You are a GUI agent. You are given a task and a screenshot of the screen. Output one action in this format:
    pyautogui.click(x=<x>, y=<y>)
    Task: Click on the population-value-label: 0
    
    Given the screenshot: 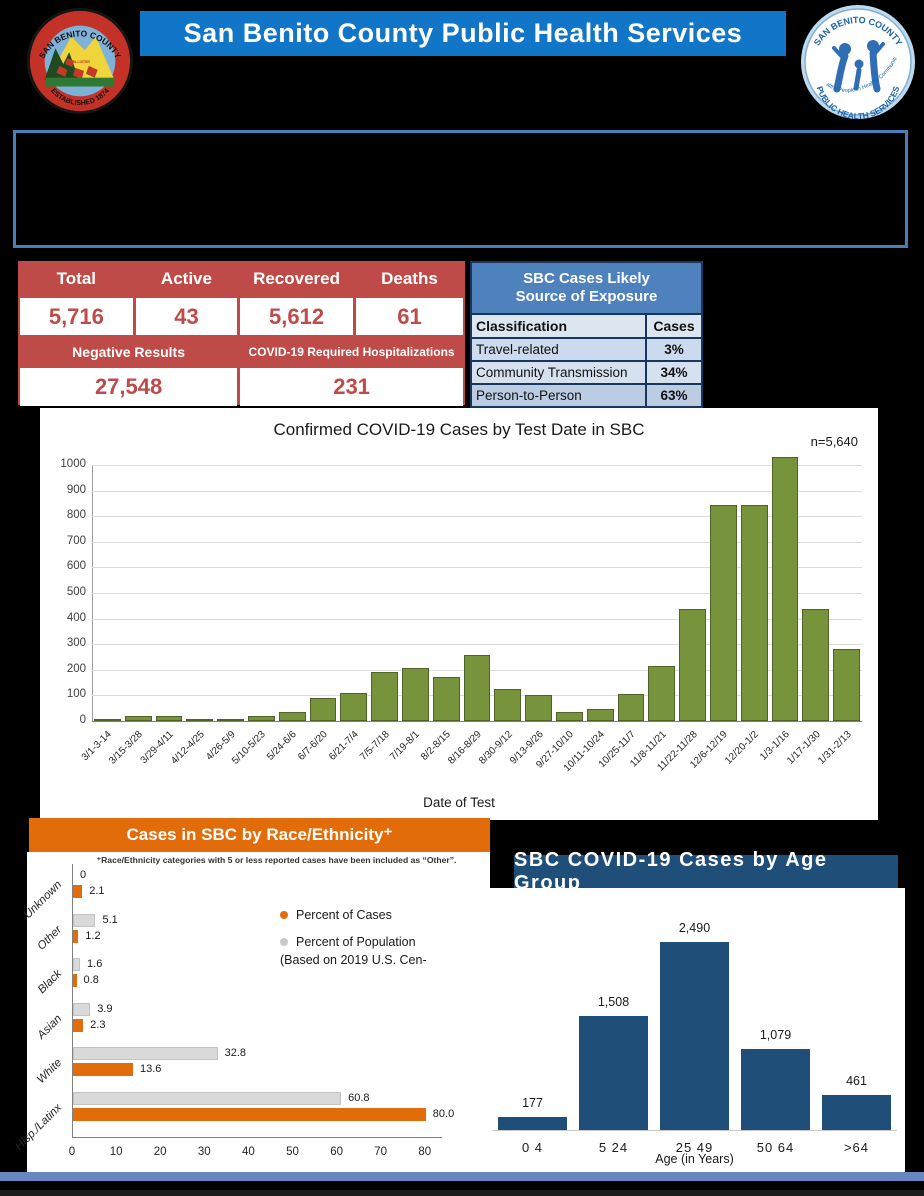 What is the action you would take?
    pyautogui.click(x=83, y=875)
    